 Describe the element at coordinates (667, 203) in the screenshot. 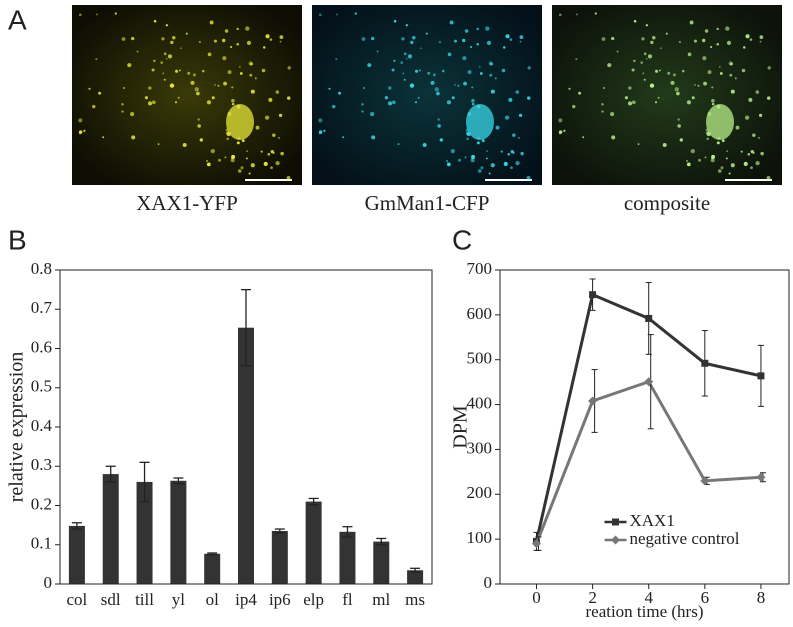

I see `image-caption: composite` at that location.